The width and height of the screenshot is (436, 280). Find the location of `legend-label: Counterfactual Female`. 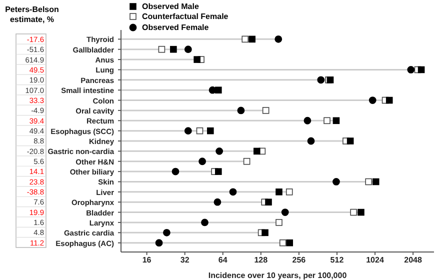

legend-label: Counterfactual Female is located at coordinates (185, 17).